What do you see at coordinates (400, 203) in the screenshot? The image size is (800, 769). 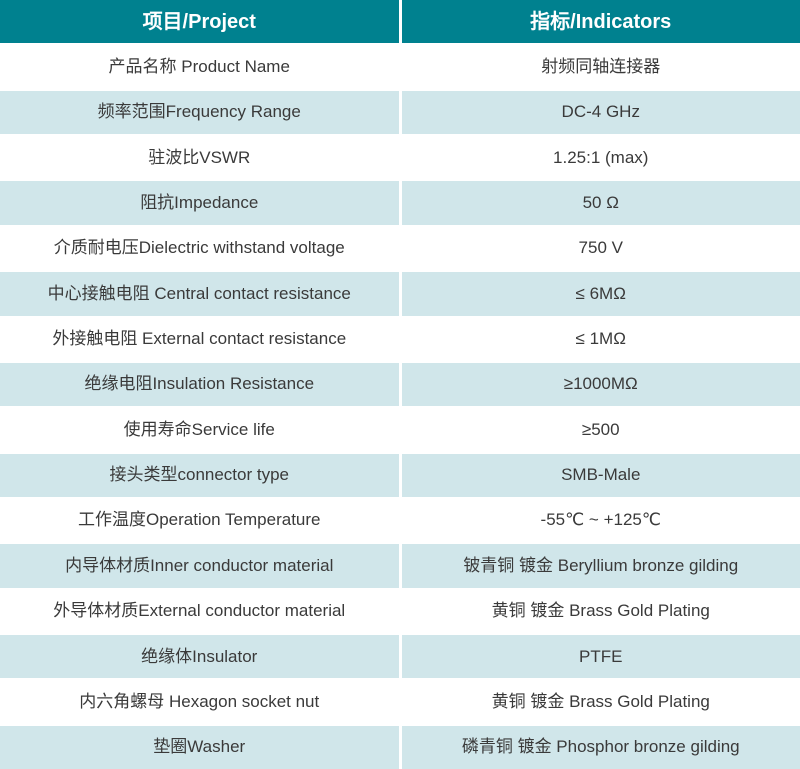 I see `table-row: 阻抗Impedance 50 Ω` at bounding box center [400, 203].